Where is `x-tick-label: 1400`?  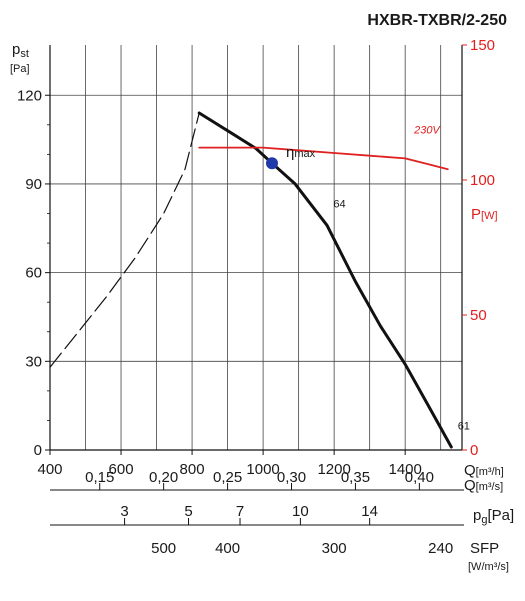 x-tick-label: 1400 is located at coordinates (404, 469).